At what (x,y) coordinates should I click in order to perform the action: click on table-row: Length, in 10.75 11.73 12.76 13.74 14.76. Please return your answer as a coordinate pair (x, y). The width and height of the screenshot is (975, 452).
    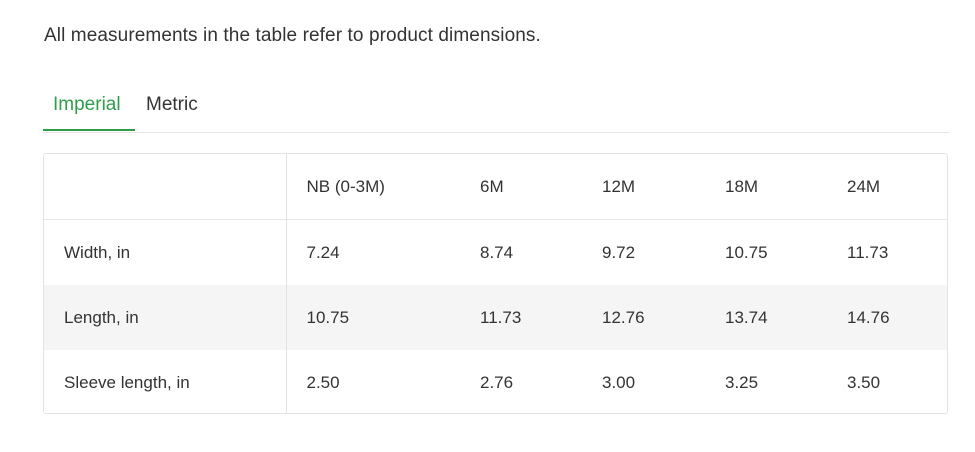
    Looking at the image, I should click on (495, 317).